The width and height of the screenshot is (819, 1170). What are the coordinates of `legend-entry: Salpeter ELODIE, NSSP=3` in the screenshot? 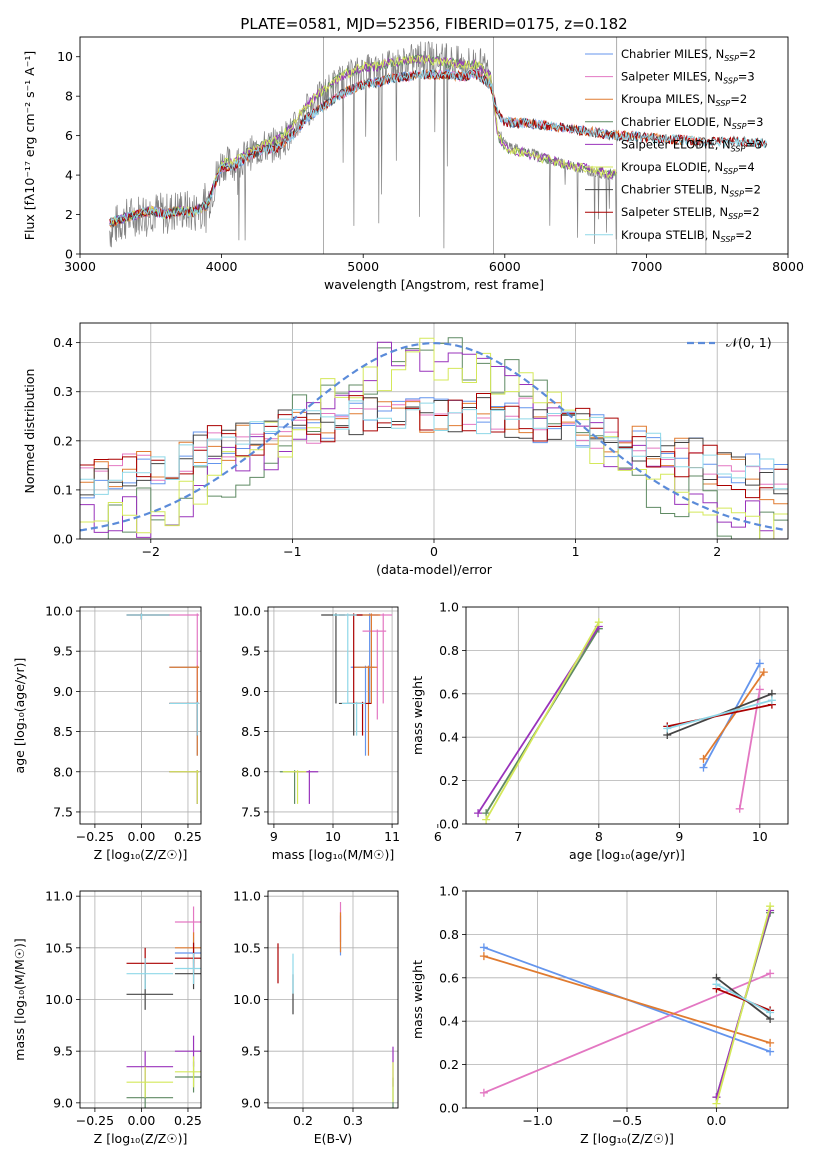 It's located at (691, 145).